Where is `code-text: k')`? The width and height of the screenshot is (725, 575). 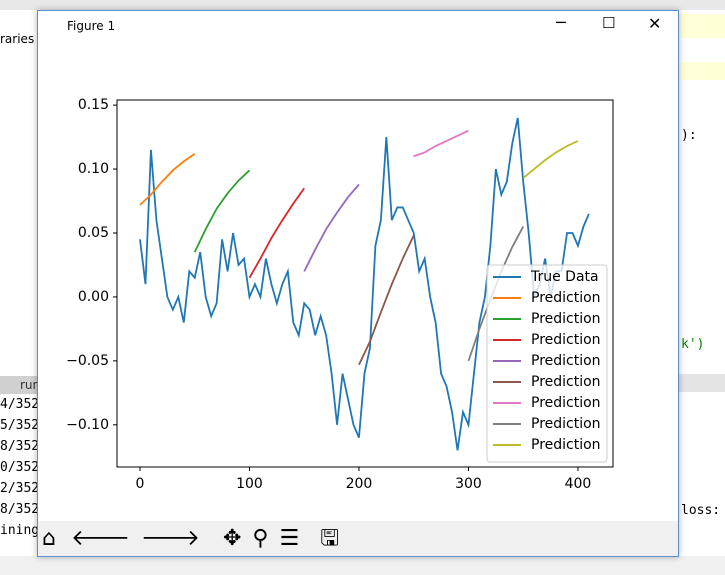 code-text: k') is located at coordinates (693, 344).